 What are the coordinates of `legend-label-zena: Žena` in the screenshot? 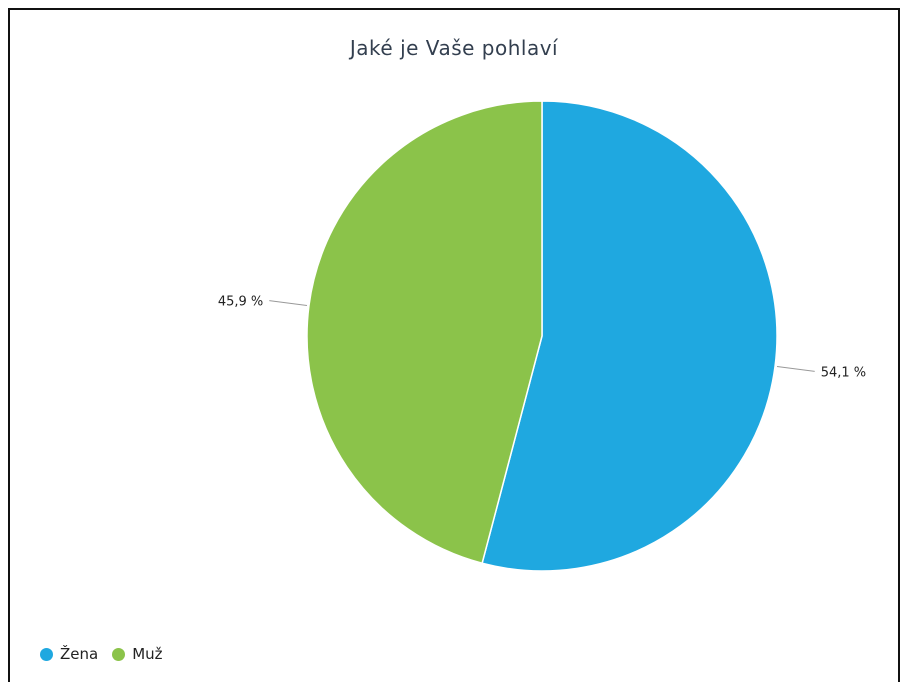 It's located at (79, 654).